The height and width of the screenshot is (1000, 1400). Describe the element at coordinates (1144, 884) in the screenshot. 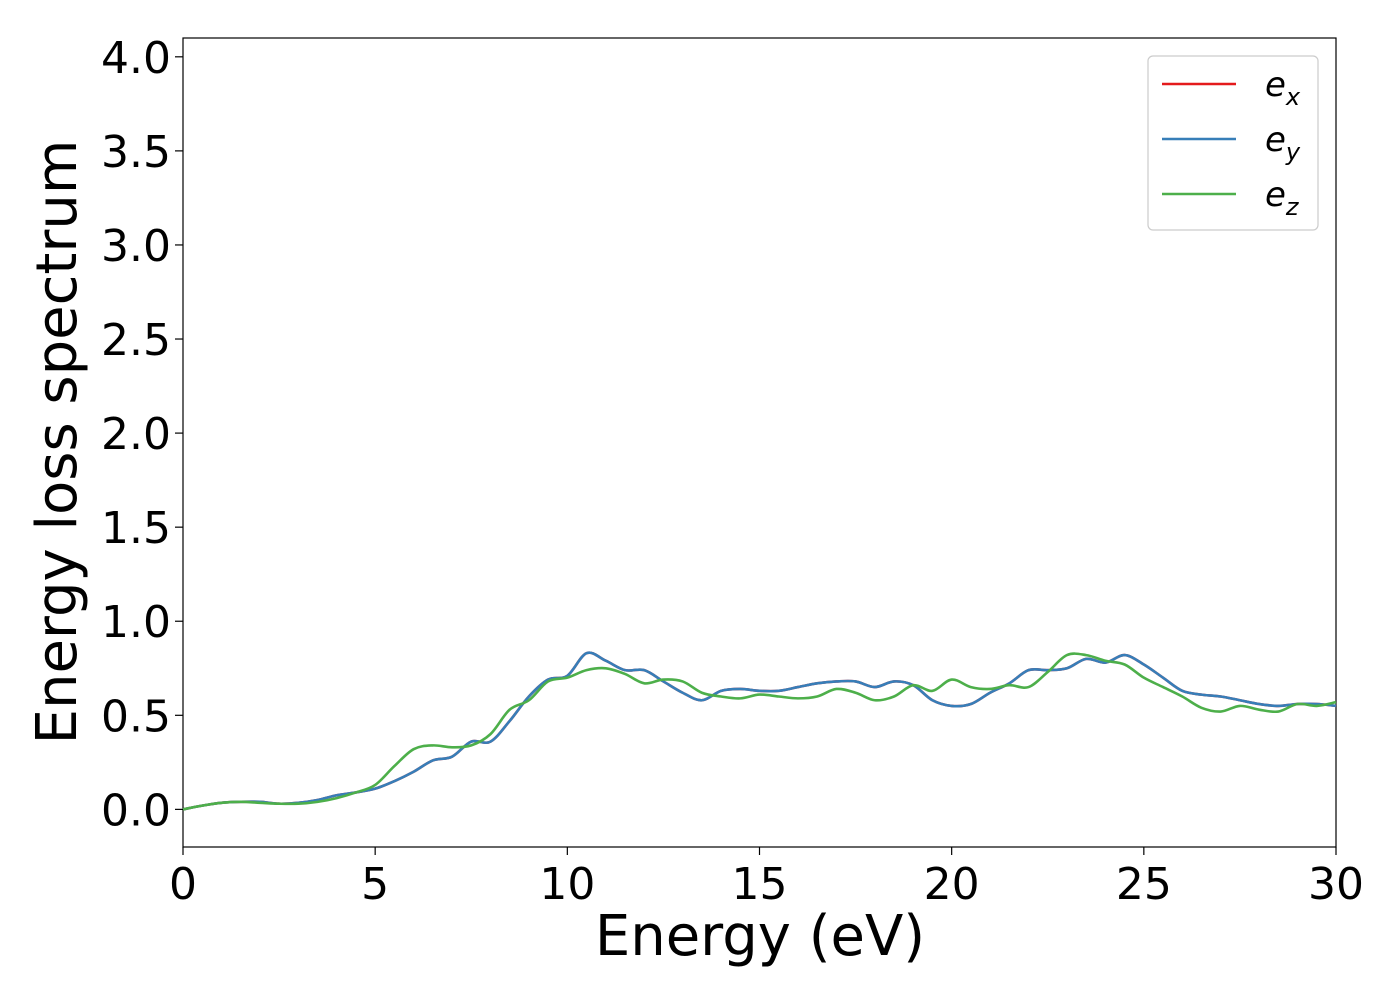

I see `x-tick-label: 25` at that location.